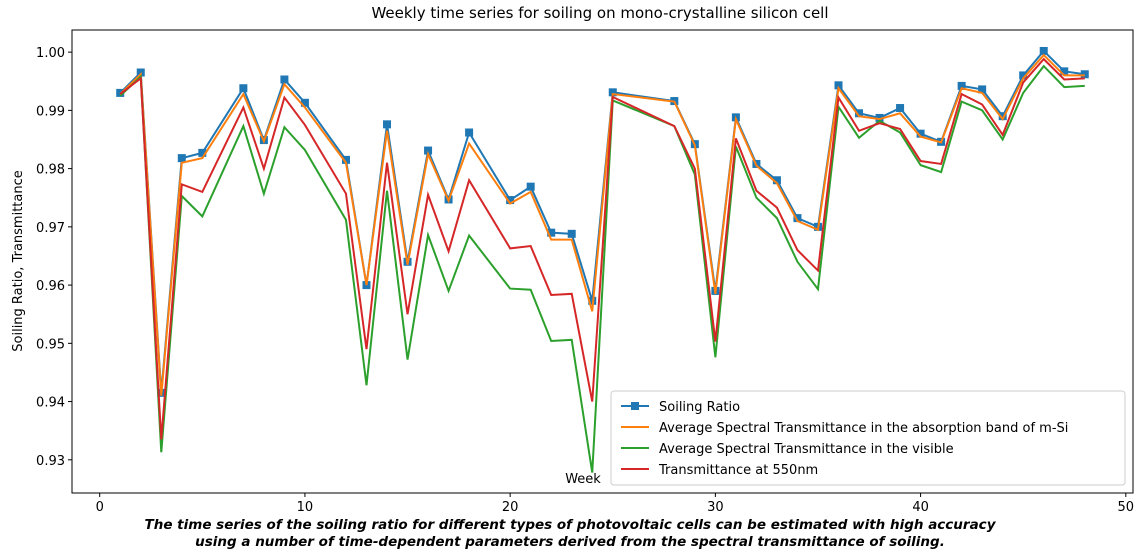  Describe the element at coordinates (50, 344) in the screenshot. I see `y-tick-label: 0.95` at that location.